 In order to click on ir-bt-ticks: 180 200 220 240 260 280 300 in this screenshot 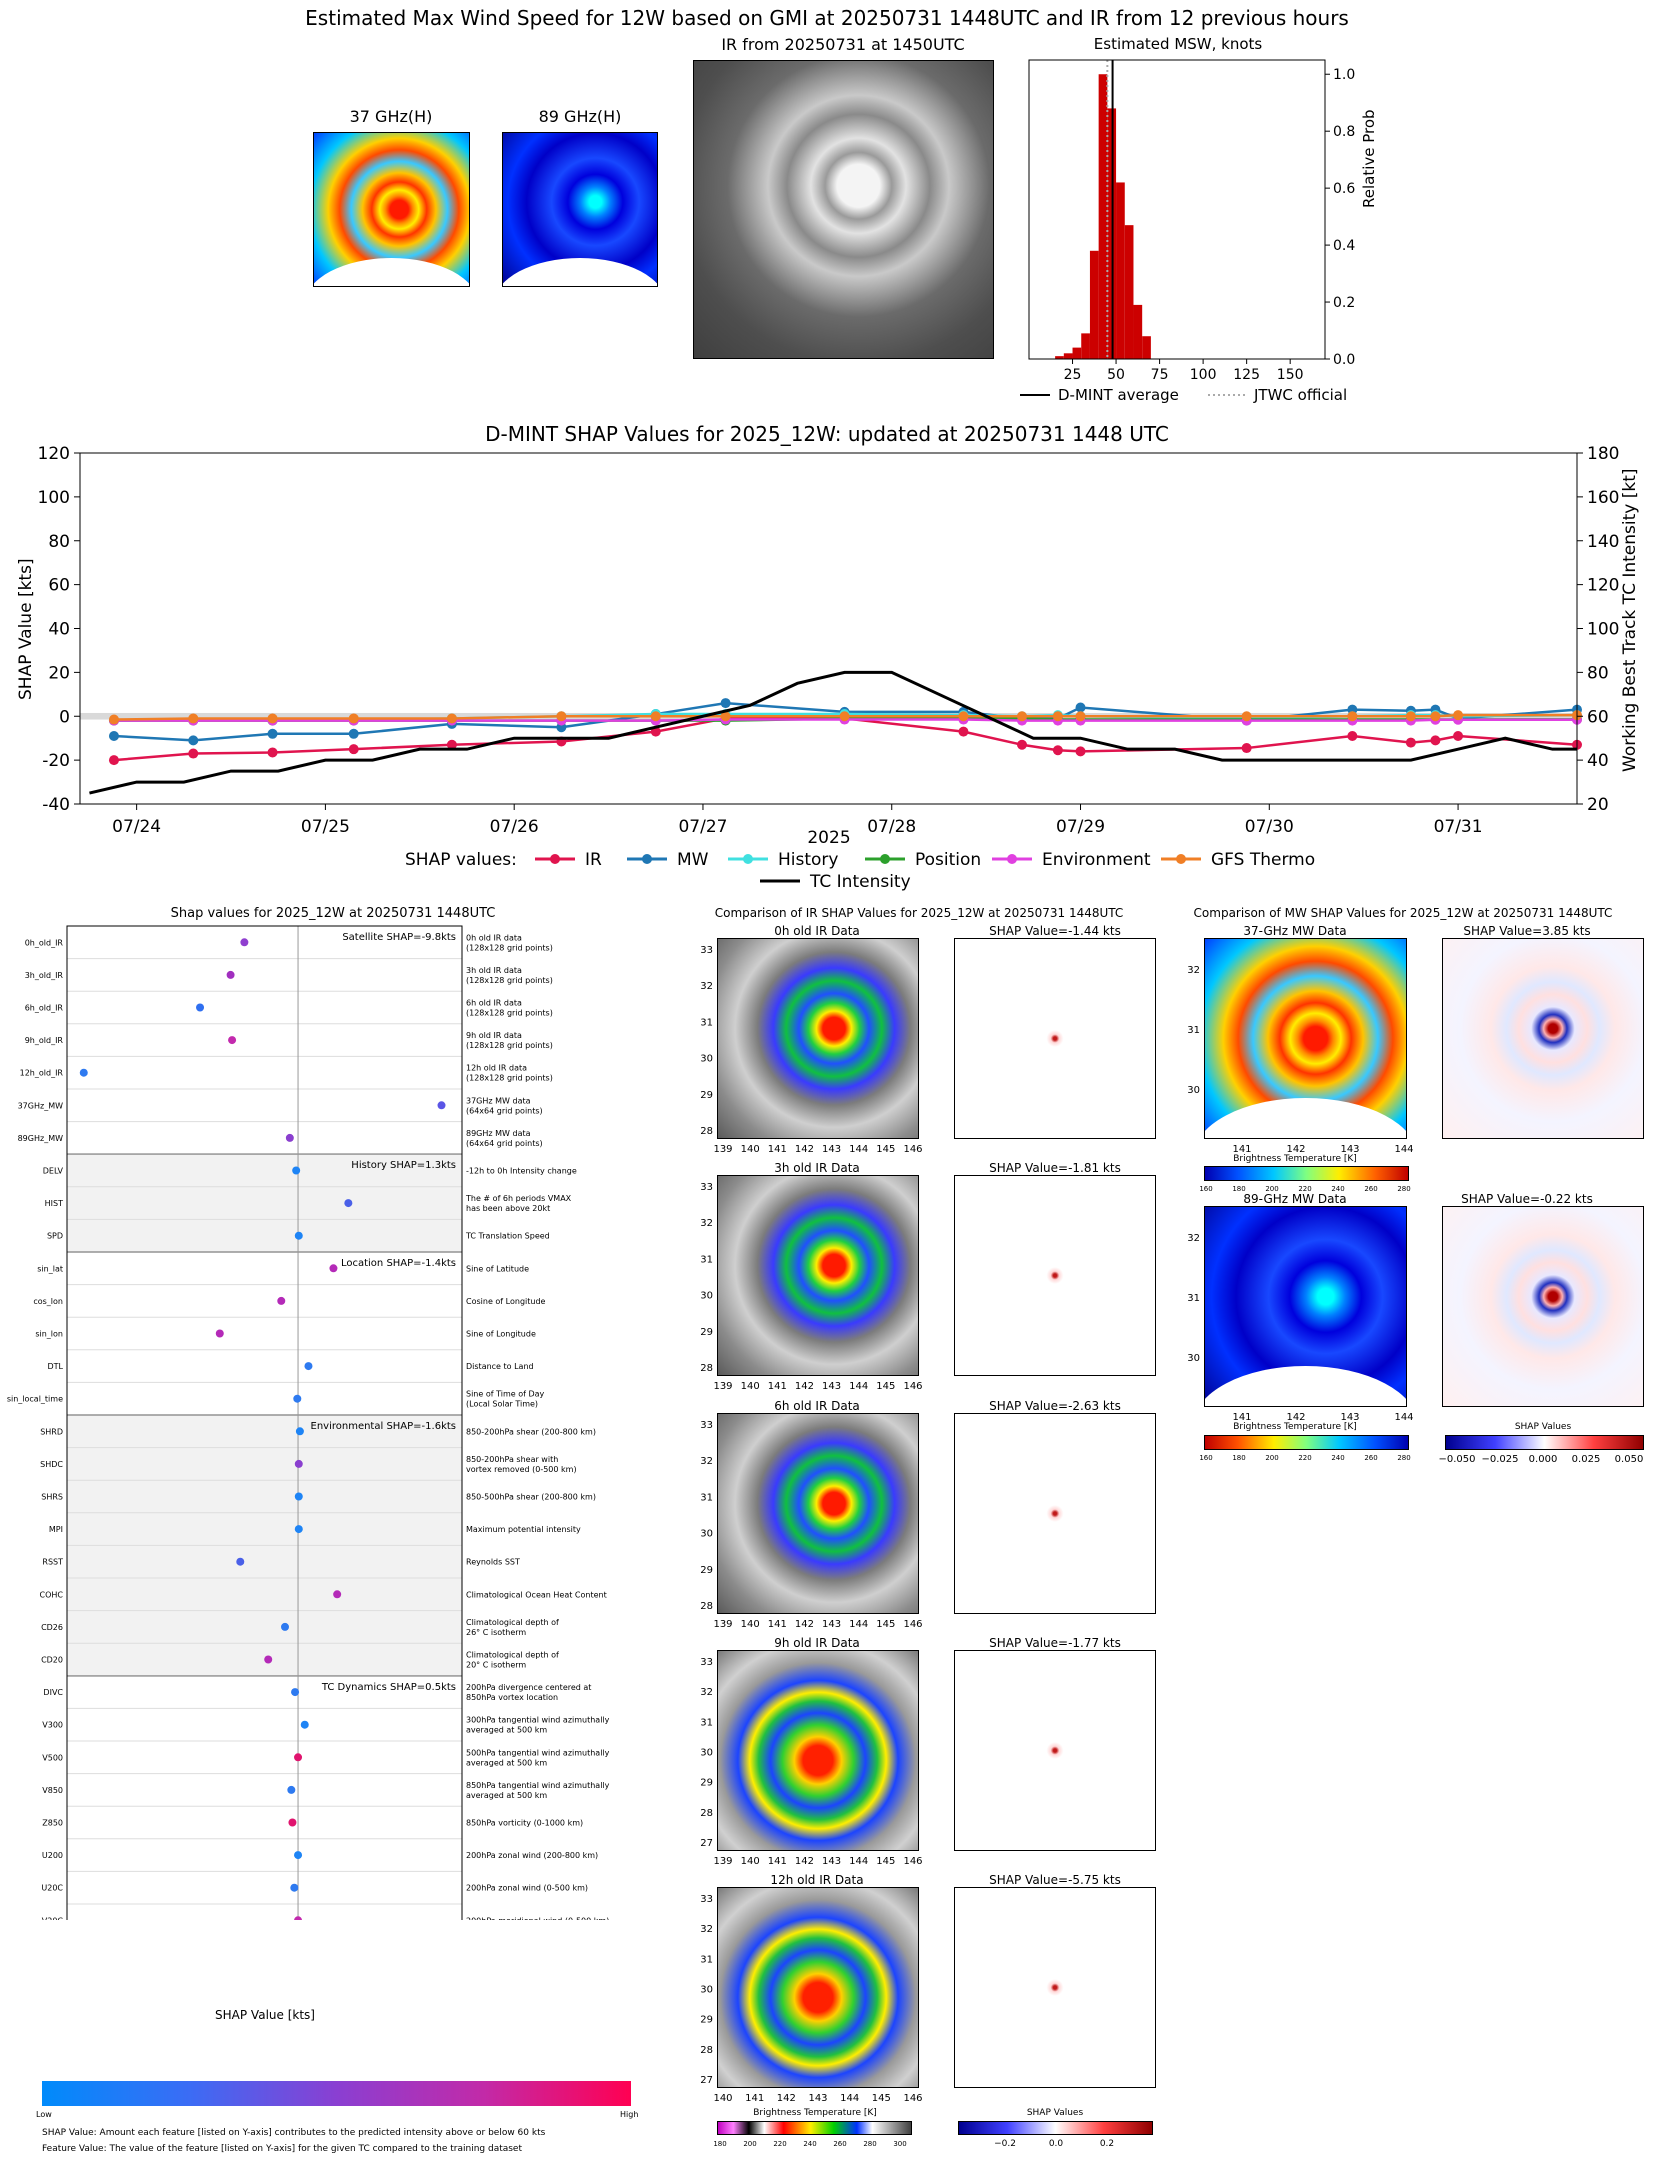, I will do `click(809, 2144)`.